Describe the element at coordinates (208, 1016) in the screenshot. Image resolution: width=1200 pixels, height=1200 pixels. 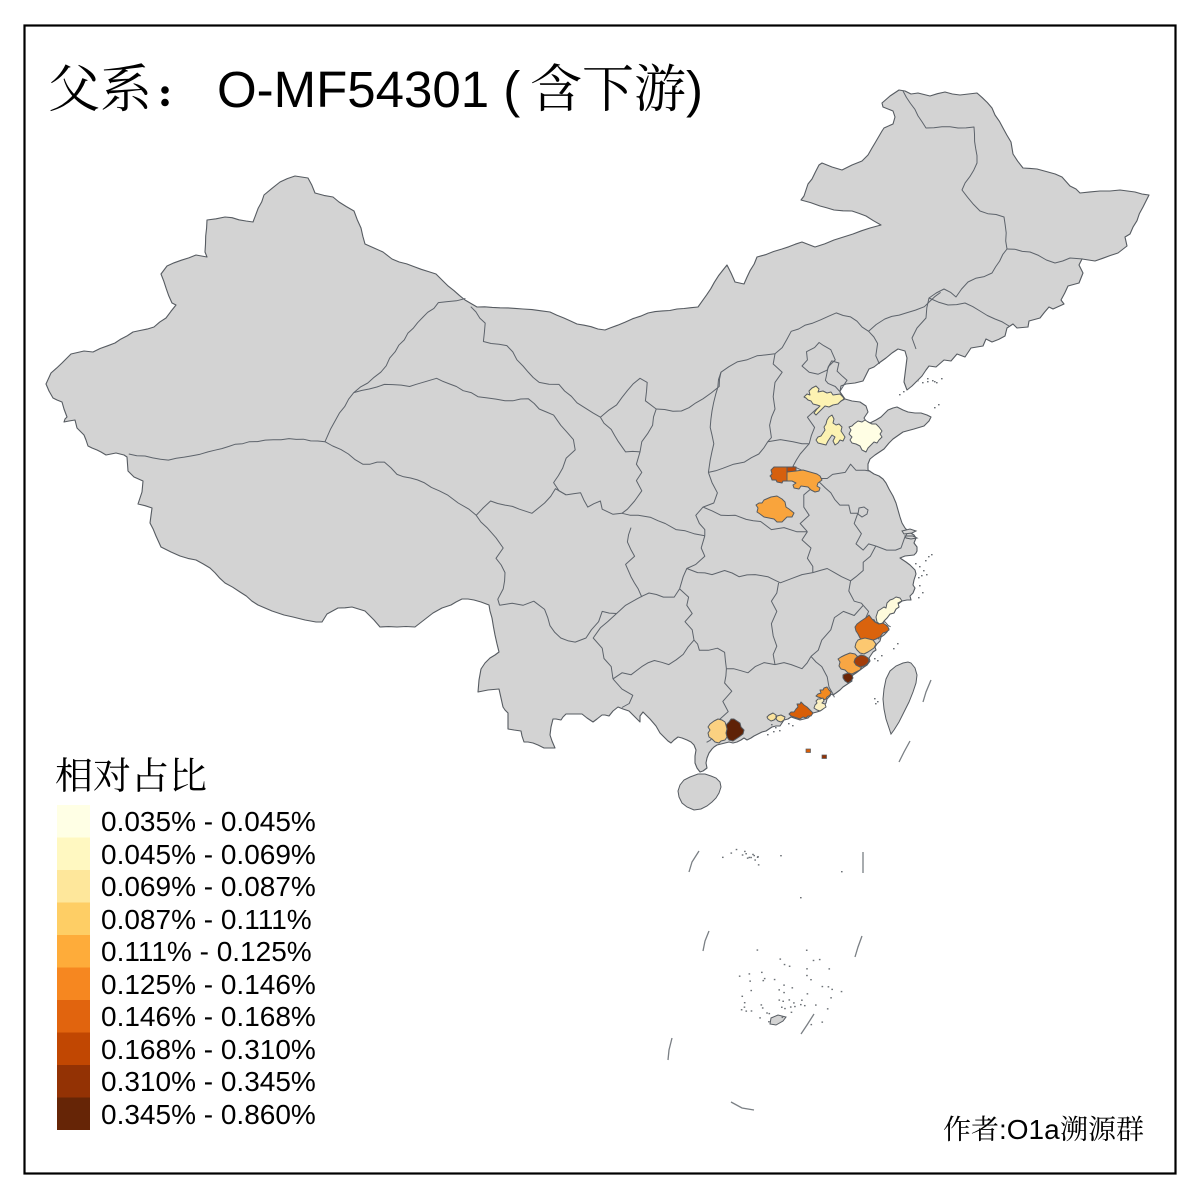
I see `svg-text: 0.146% - 0.168%` at that location.